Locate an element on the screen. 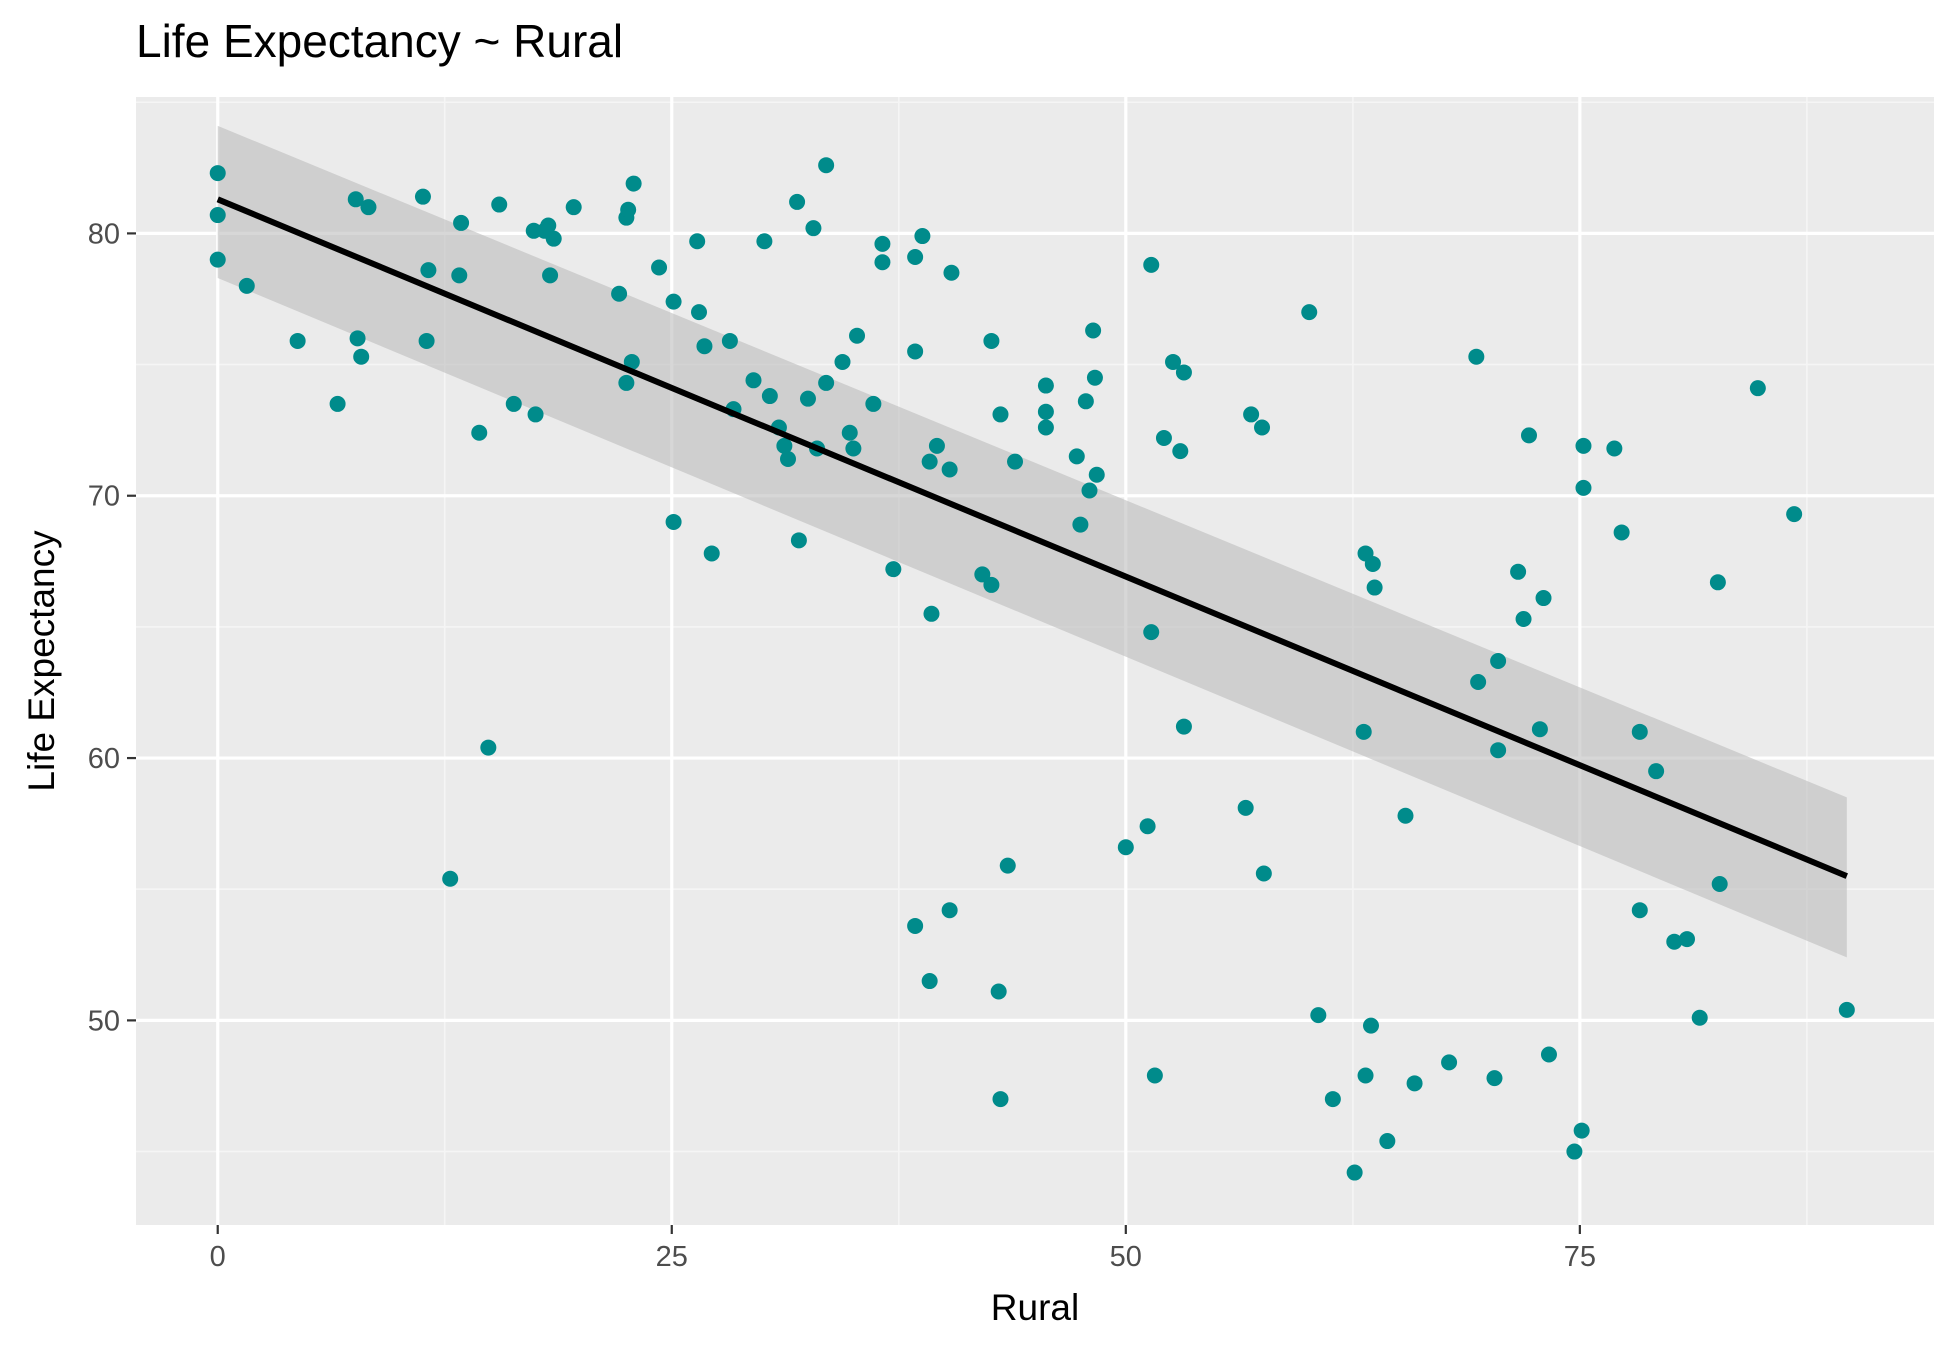 This screenshot has height=1349, width=1950. x-tick-label: 50 is located at coordinates (1126, 1257).